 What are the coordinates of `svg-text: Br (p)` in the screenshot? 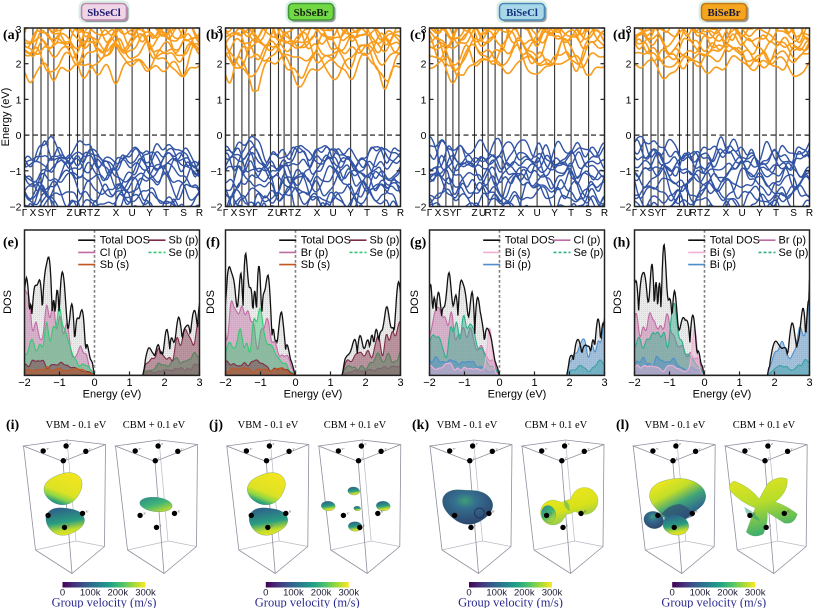 It's located at (315, 253).